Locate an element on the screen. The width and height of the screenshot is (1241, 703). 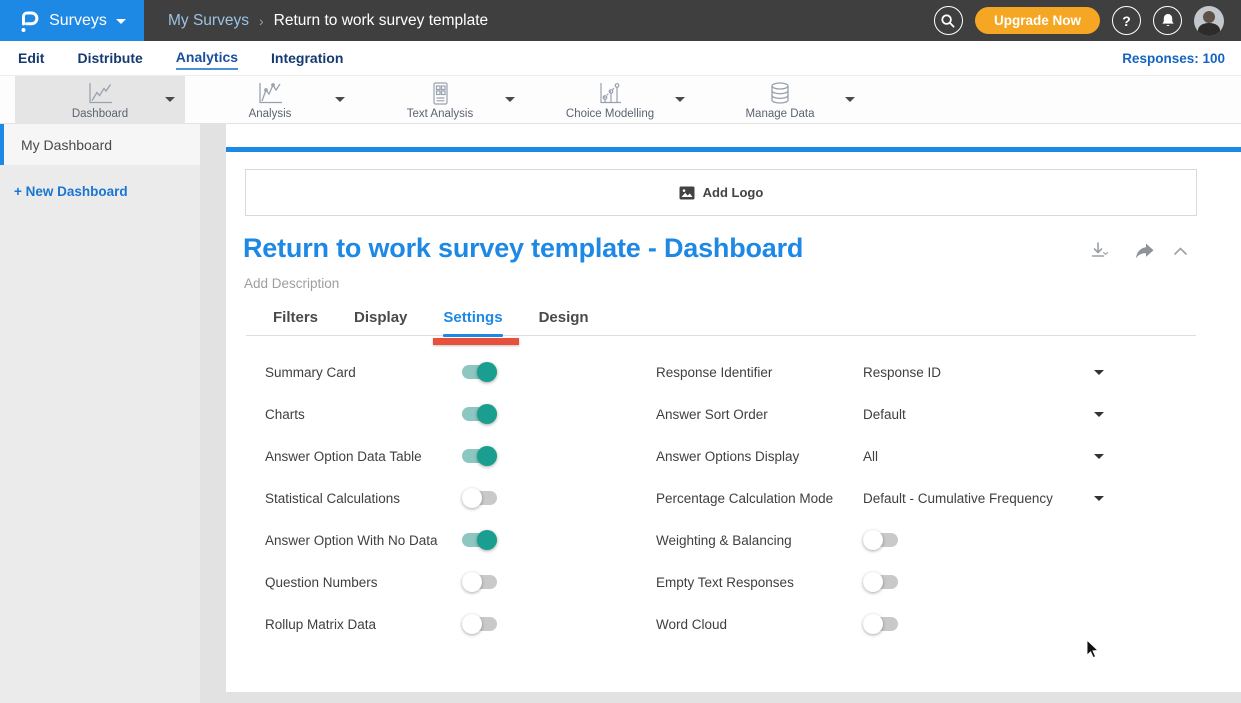
weighting-balancing-toggle is located at coordinates (880, 540).